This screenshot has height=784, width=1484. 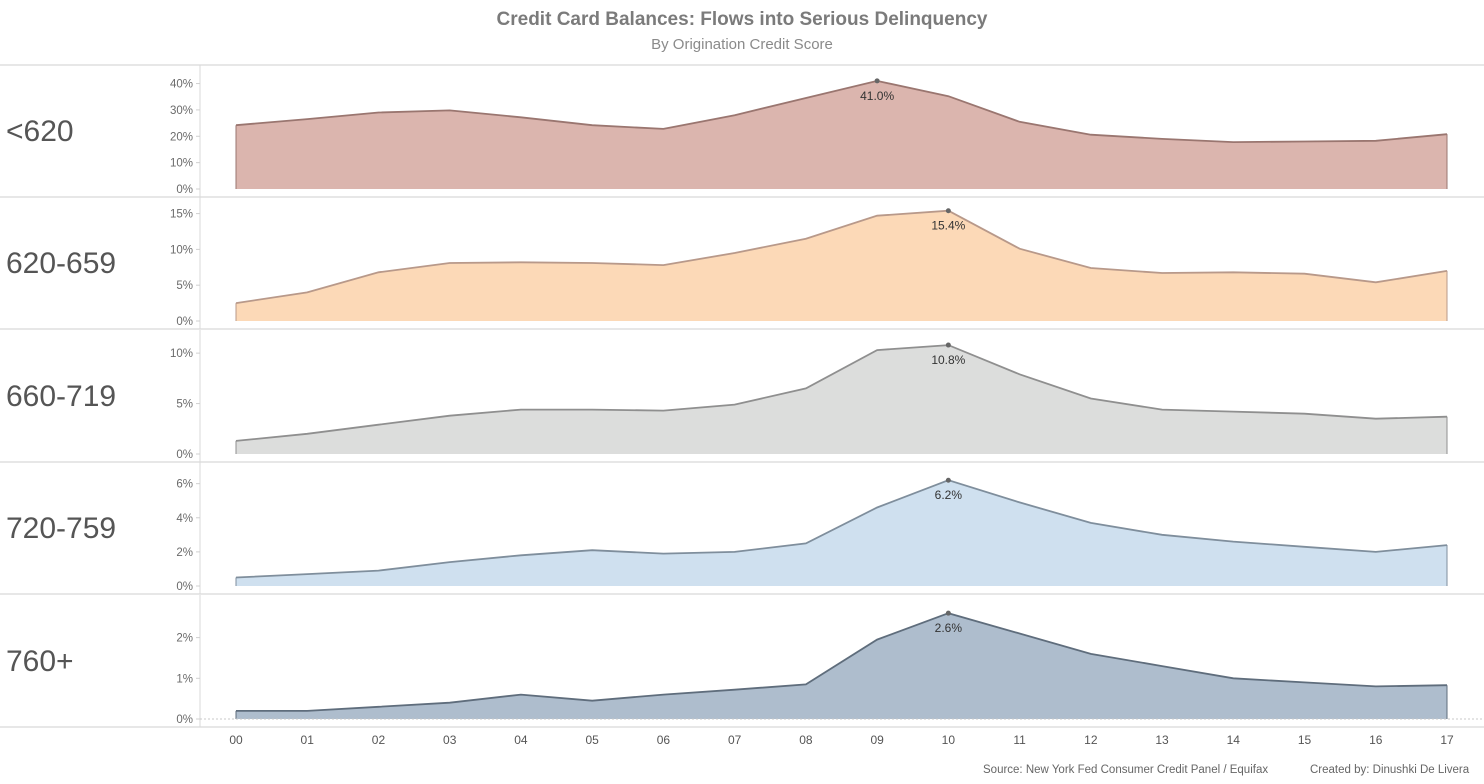 I want to click on x-tick-label: 01, so click(x=308, y=740).